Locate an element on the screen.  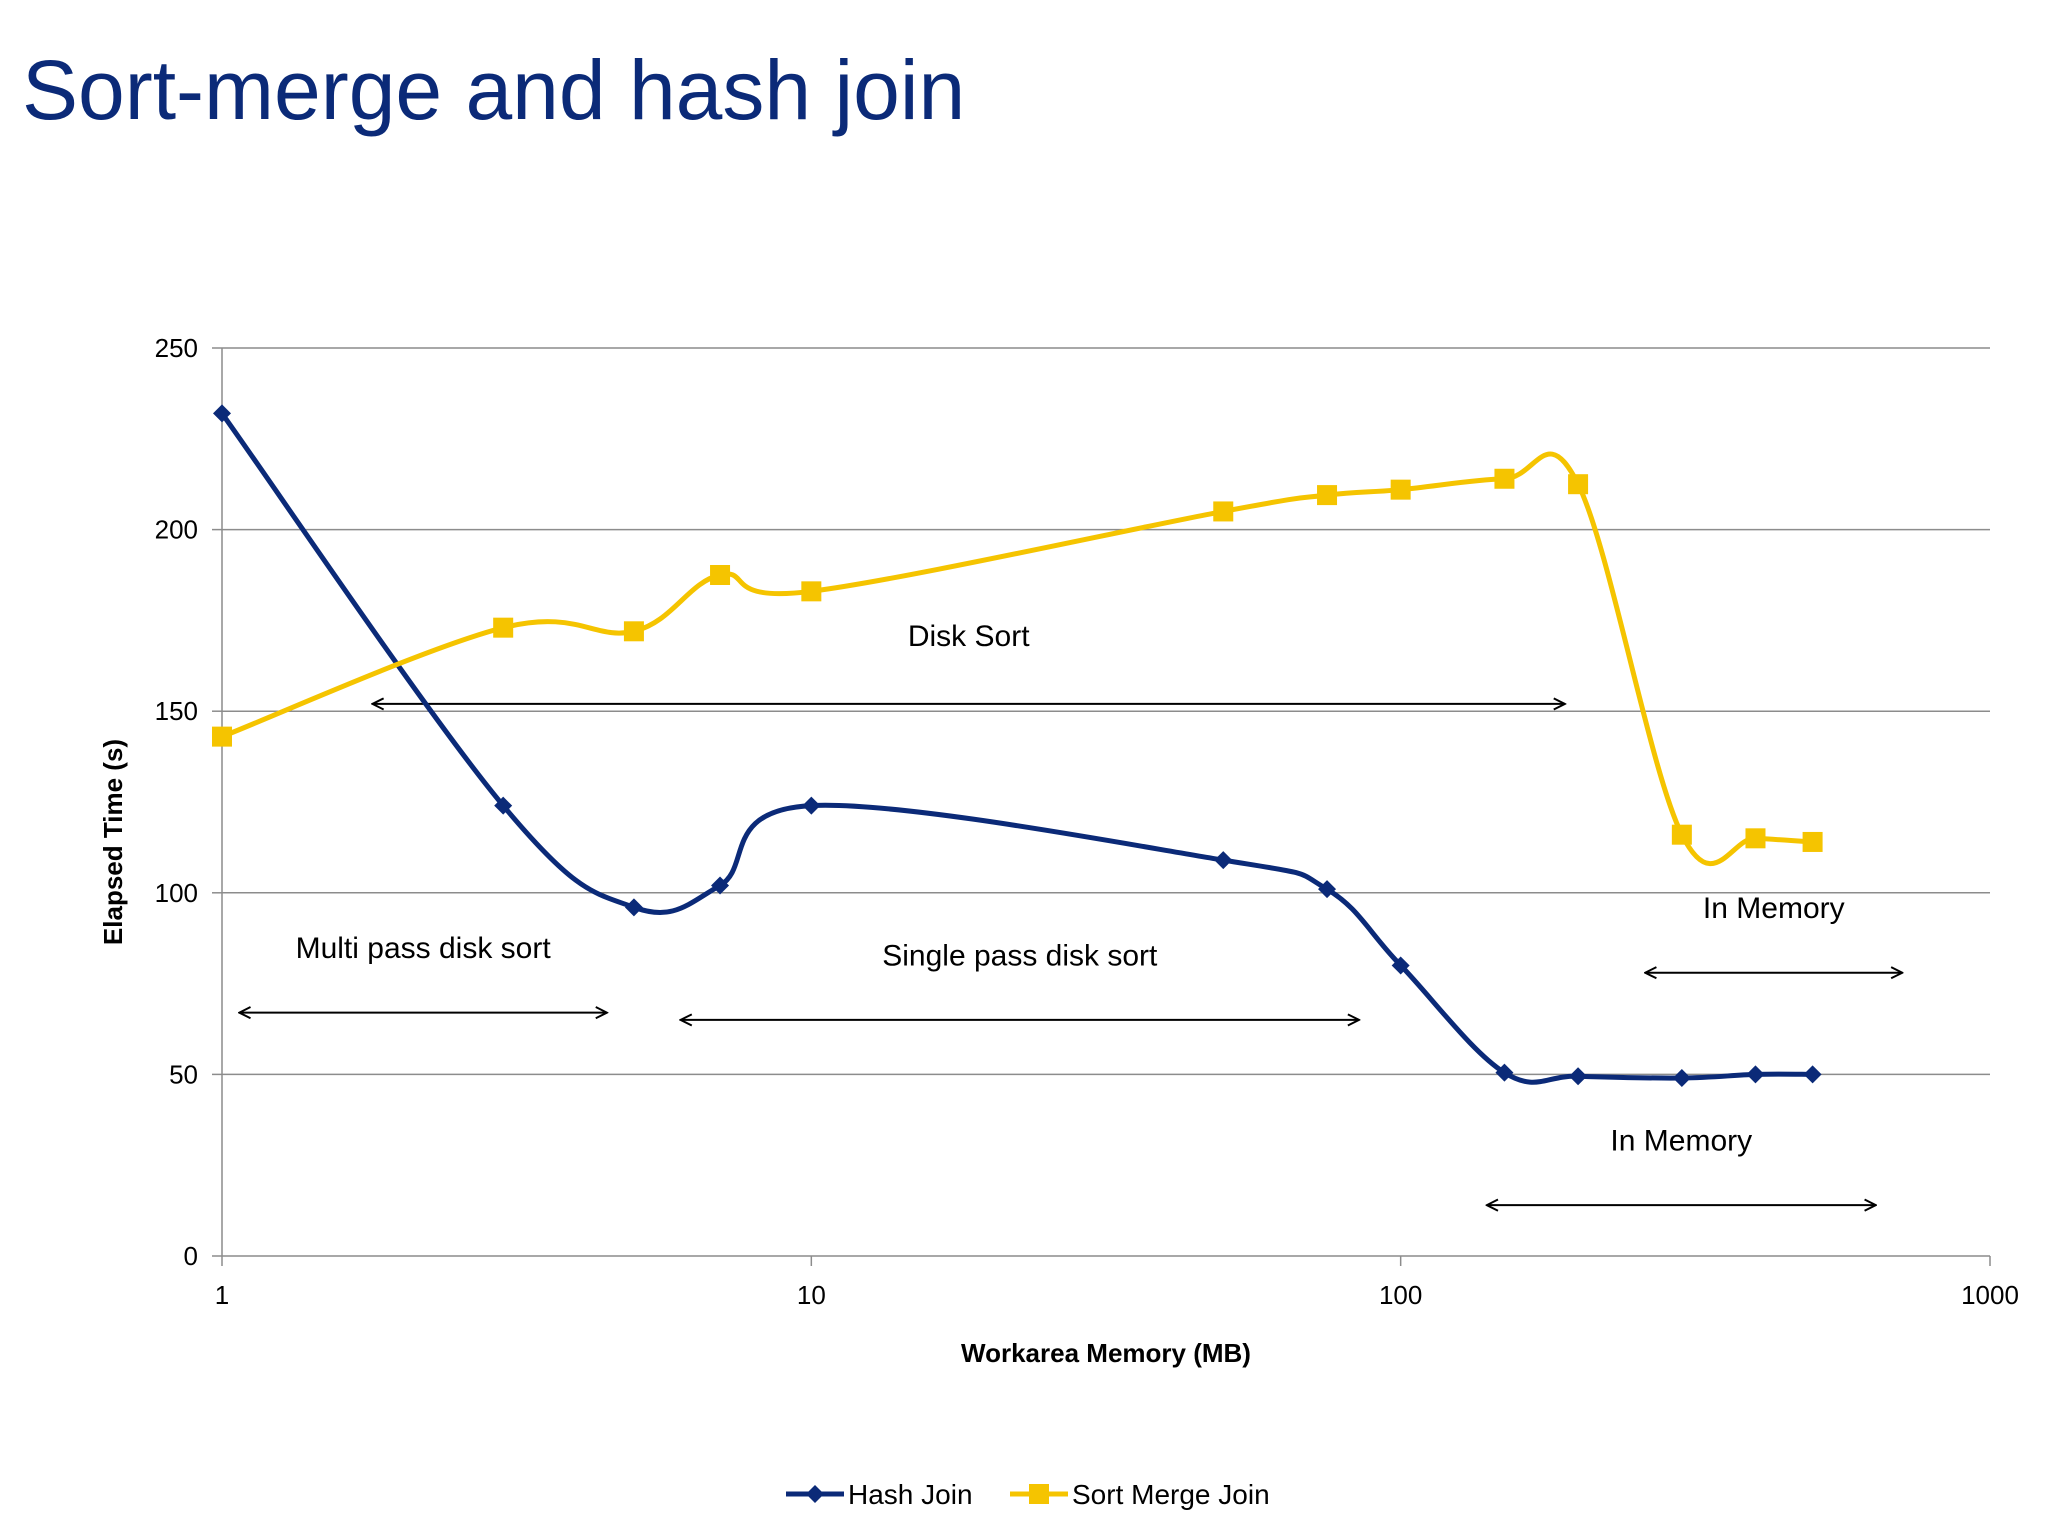
y-tick-label: 250 is located at coordinates (176, 348).